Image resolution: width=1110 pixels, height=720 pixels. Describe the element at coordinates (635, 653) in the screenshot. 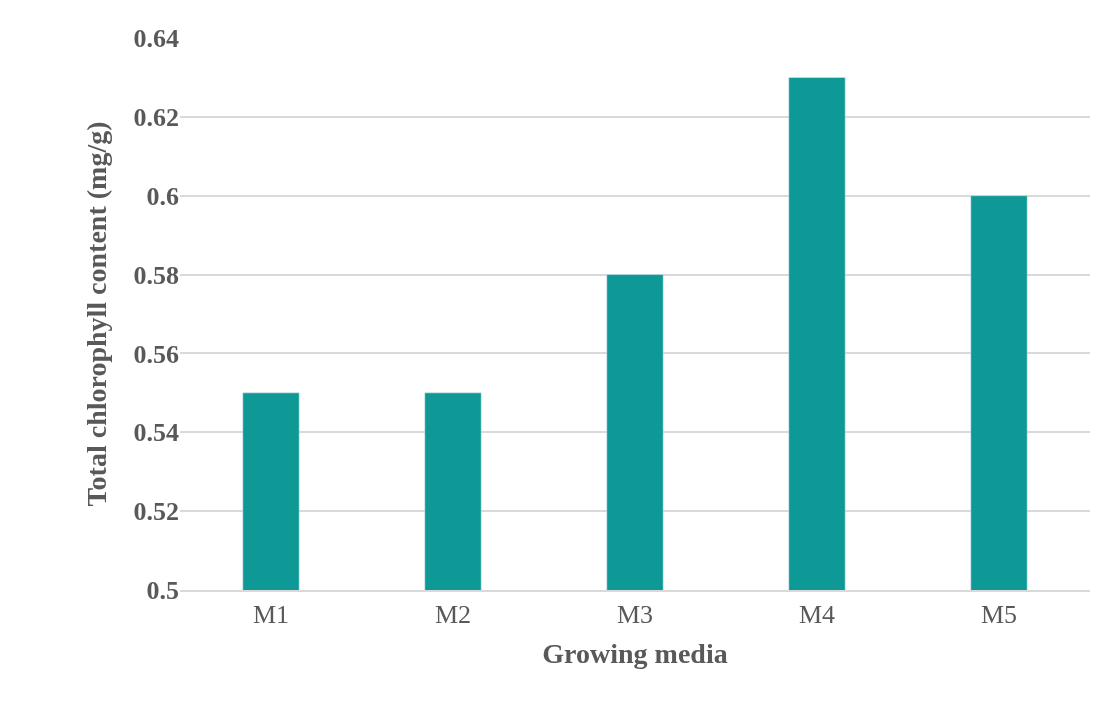

I see `x-axis-title: Growing media` at that location.